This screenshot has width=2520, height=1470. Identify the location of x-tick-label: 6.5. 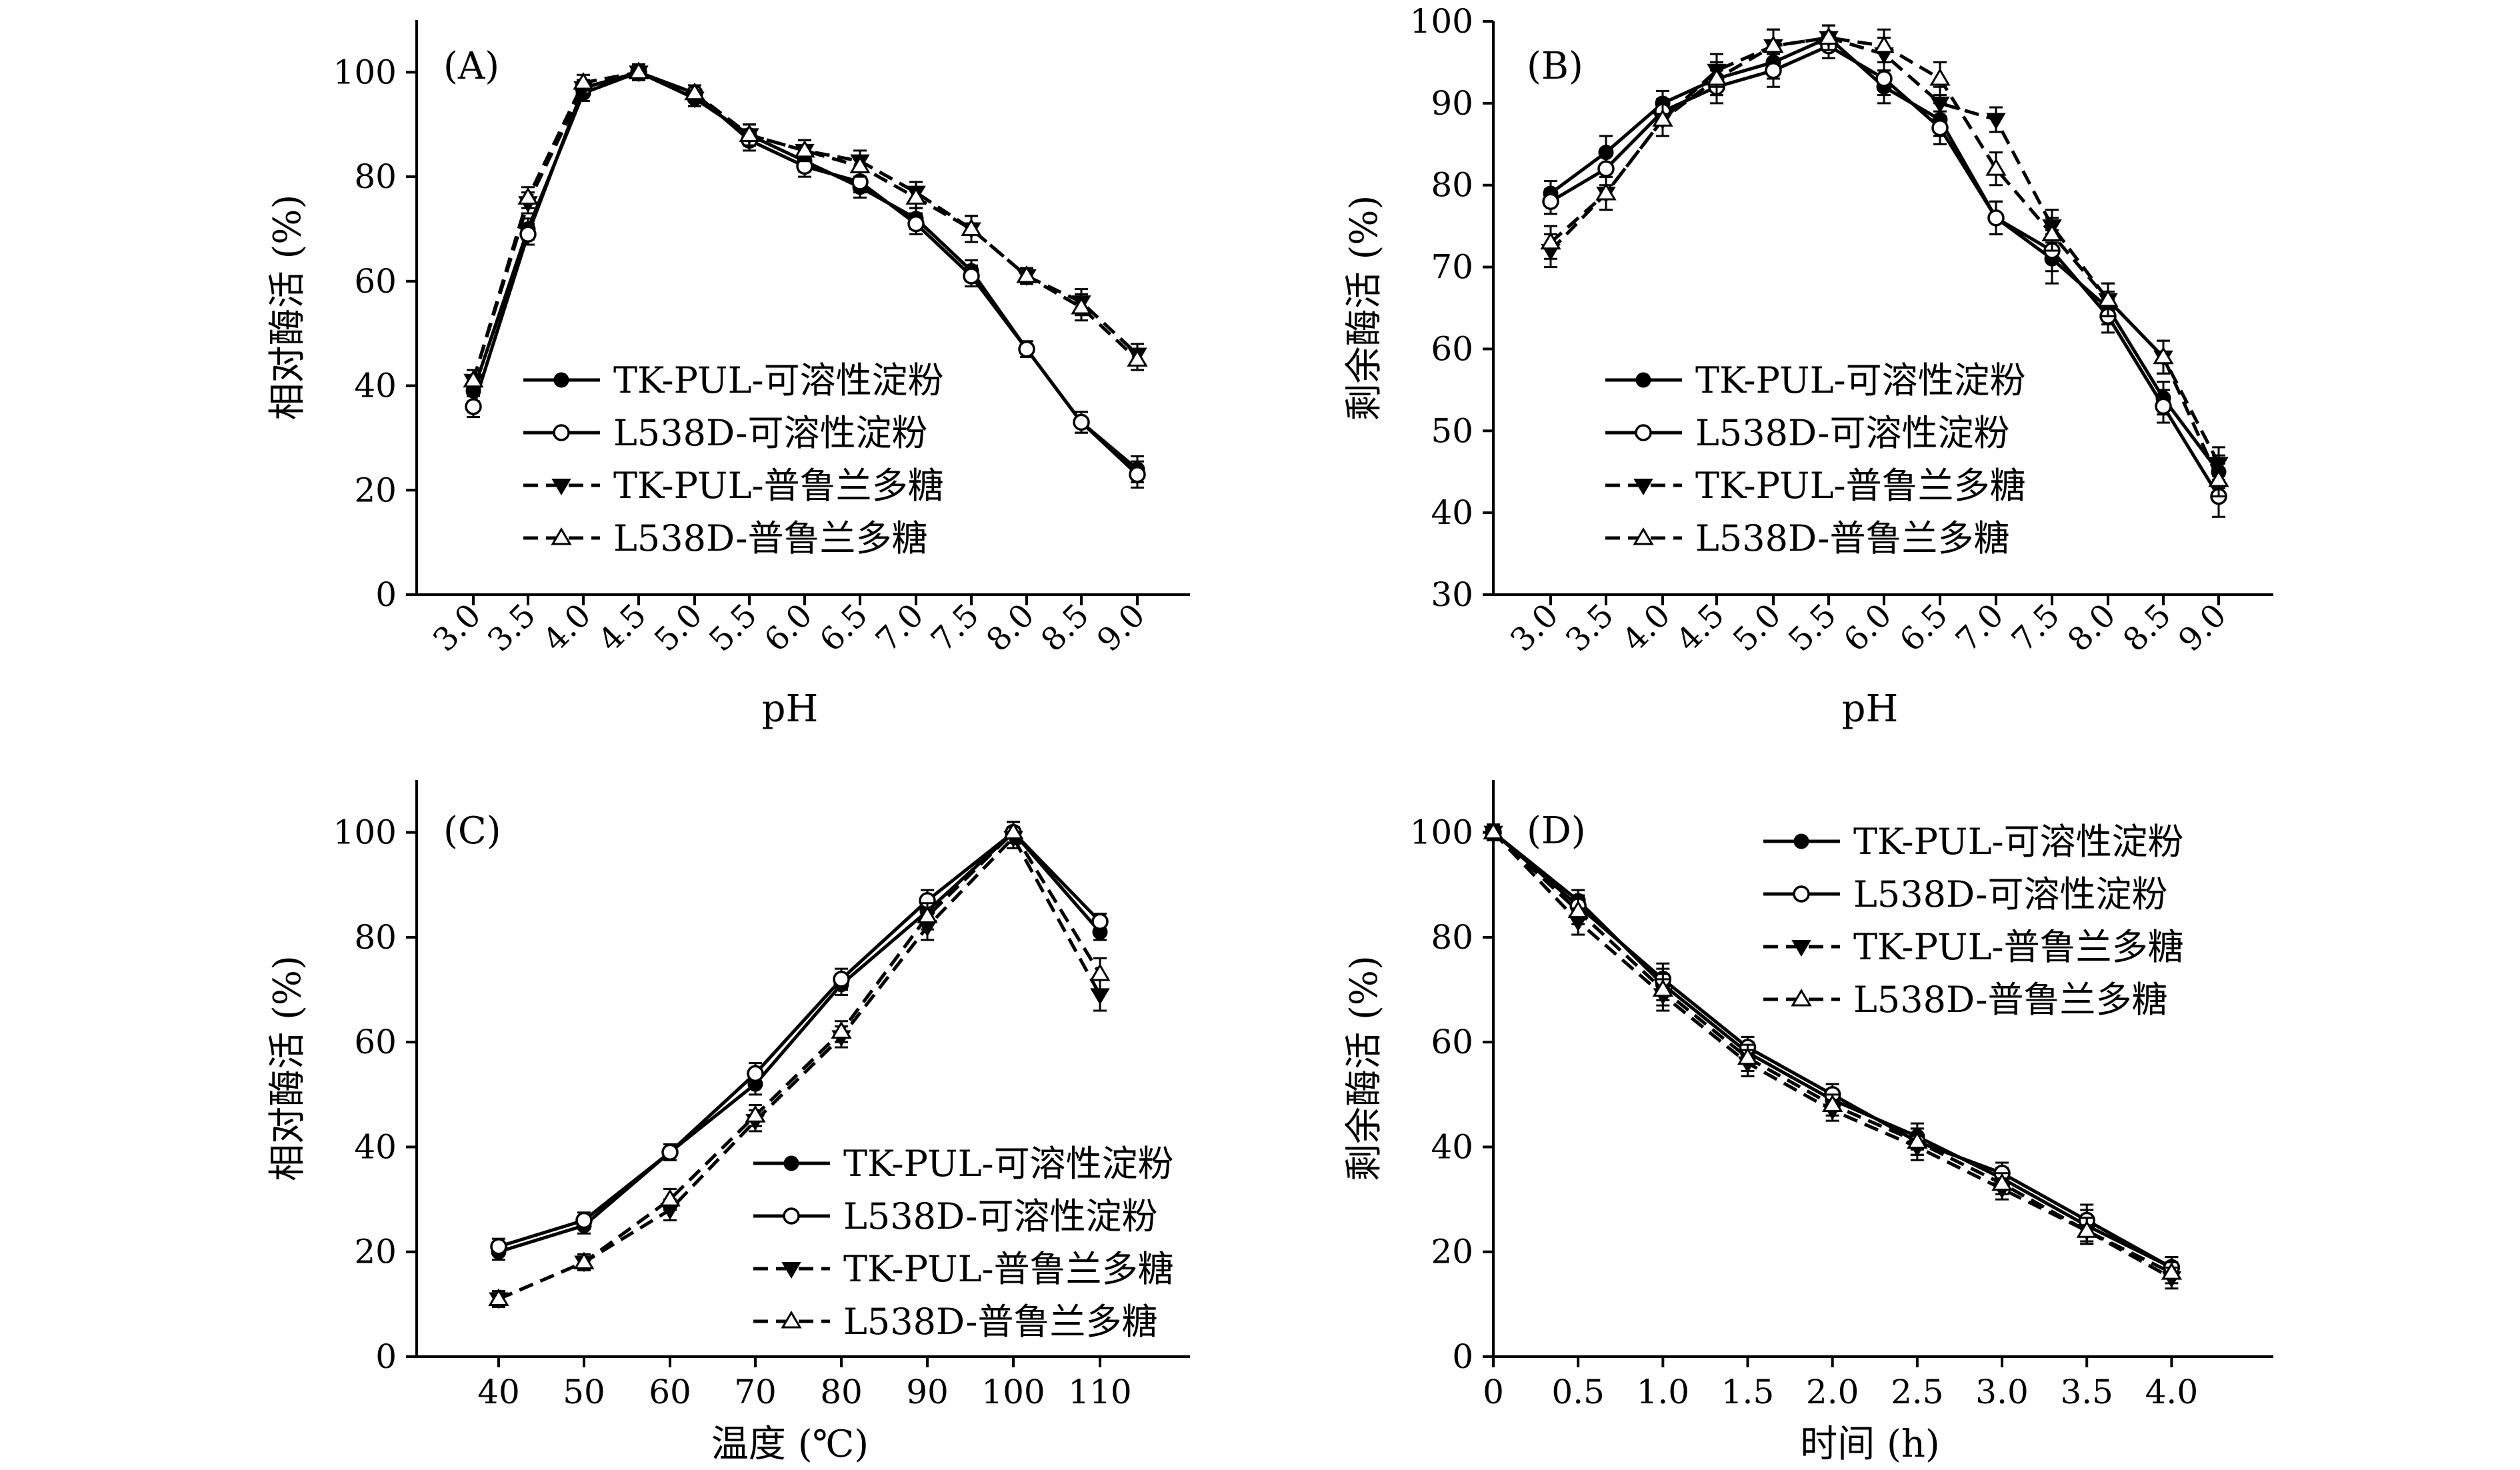
(844, 628).